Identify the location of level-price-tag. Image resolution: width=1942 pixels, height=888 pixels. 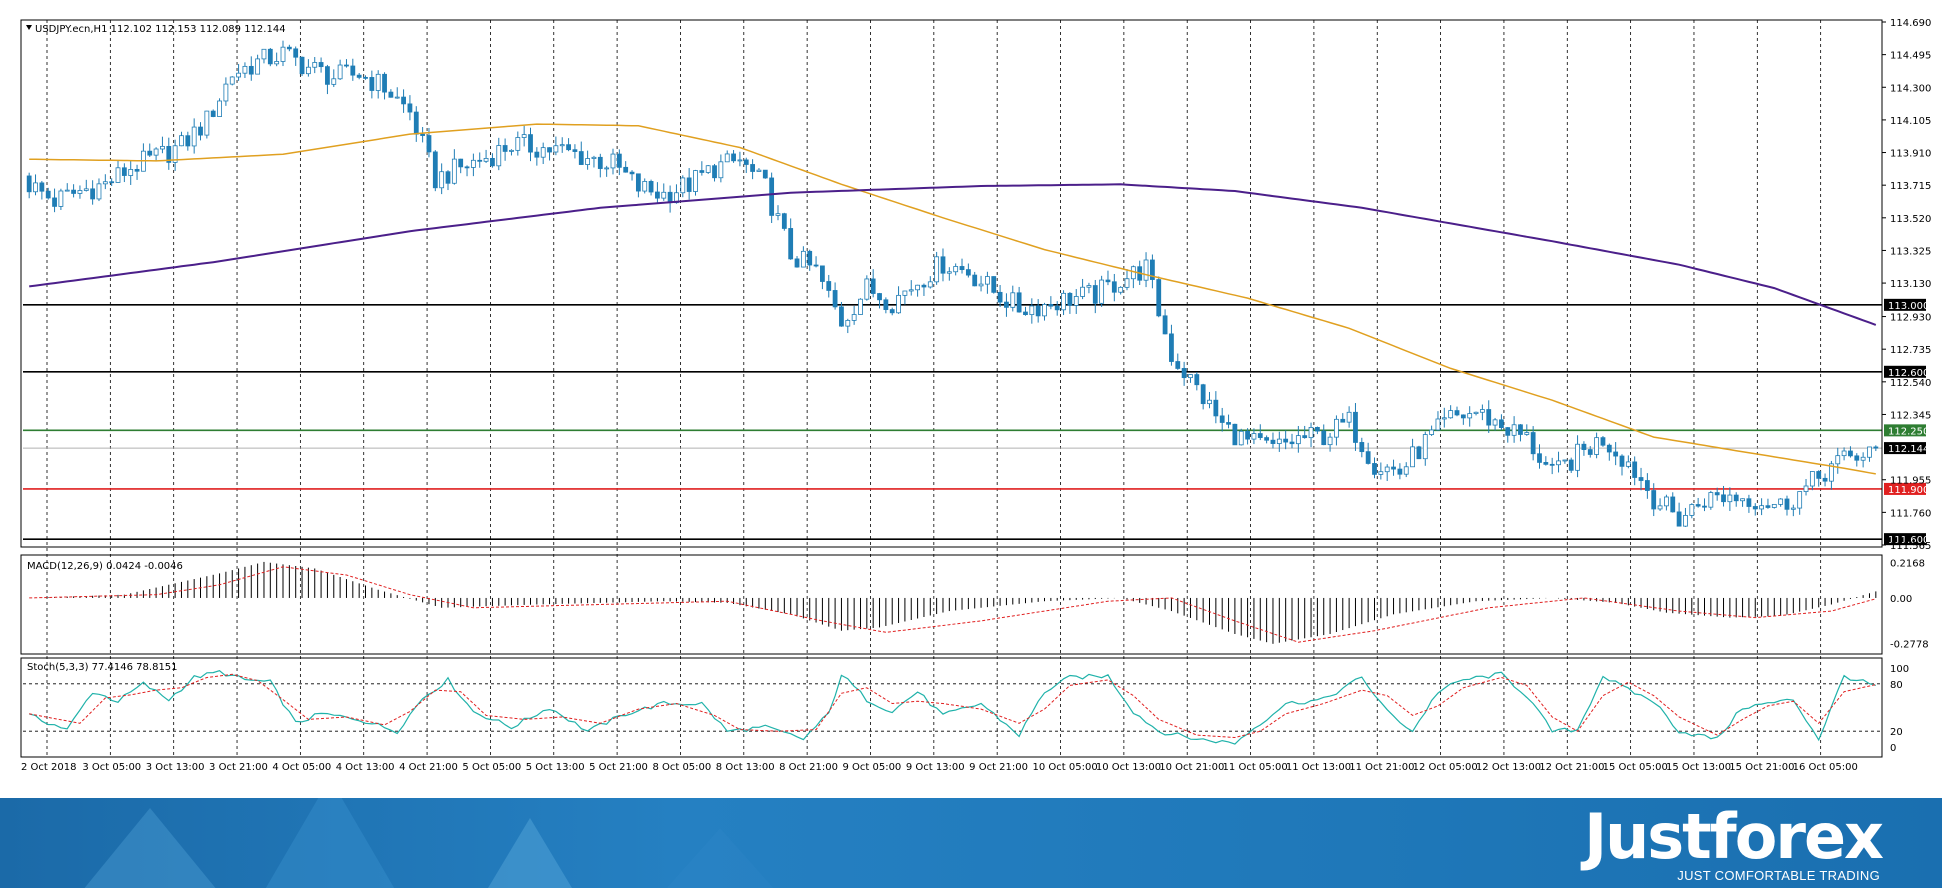
(1905, 448).